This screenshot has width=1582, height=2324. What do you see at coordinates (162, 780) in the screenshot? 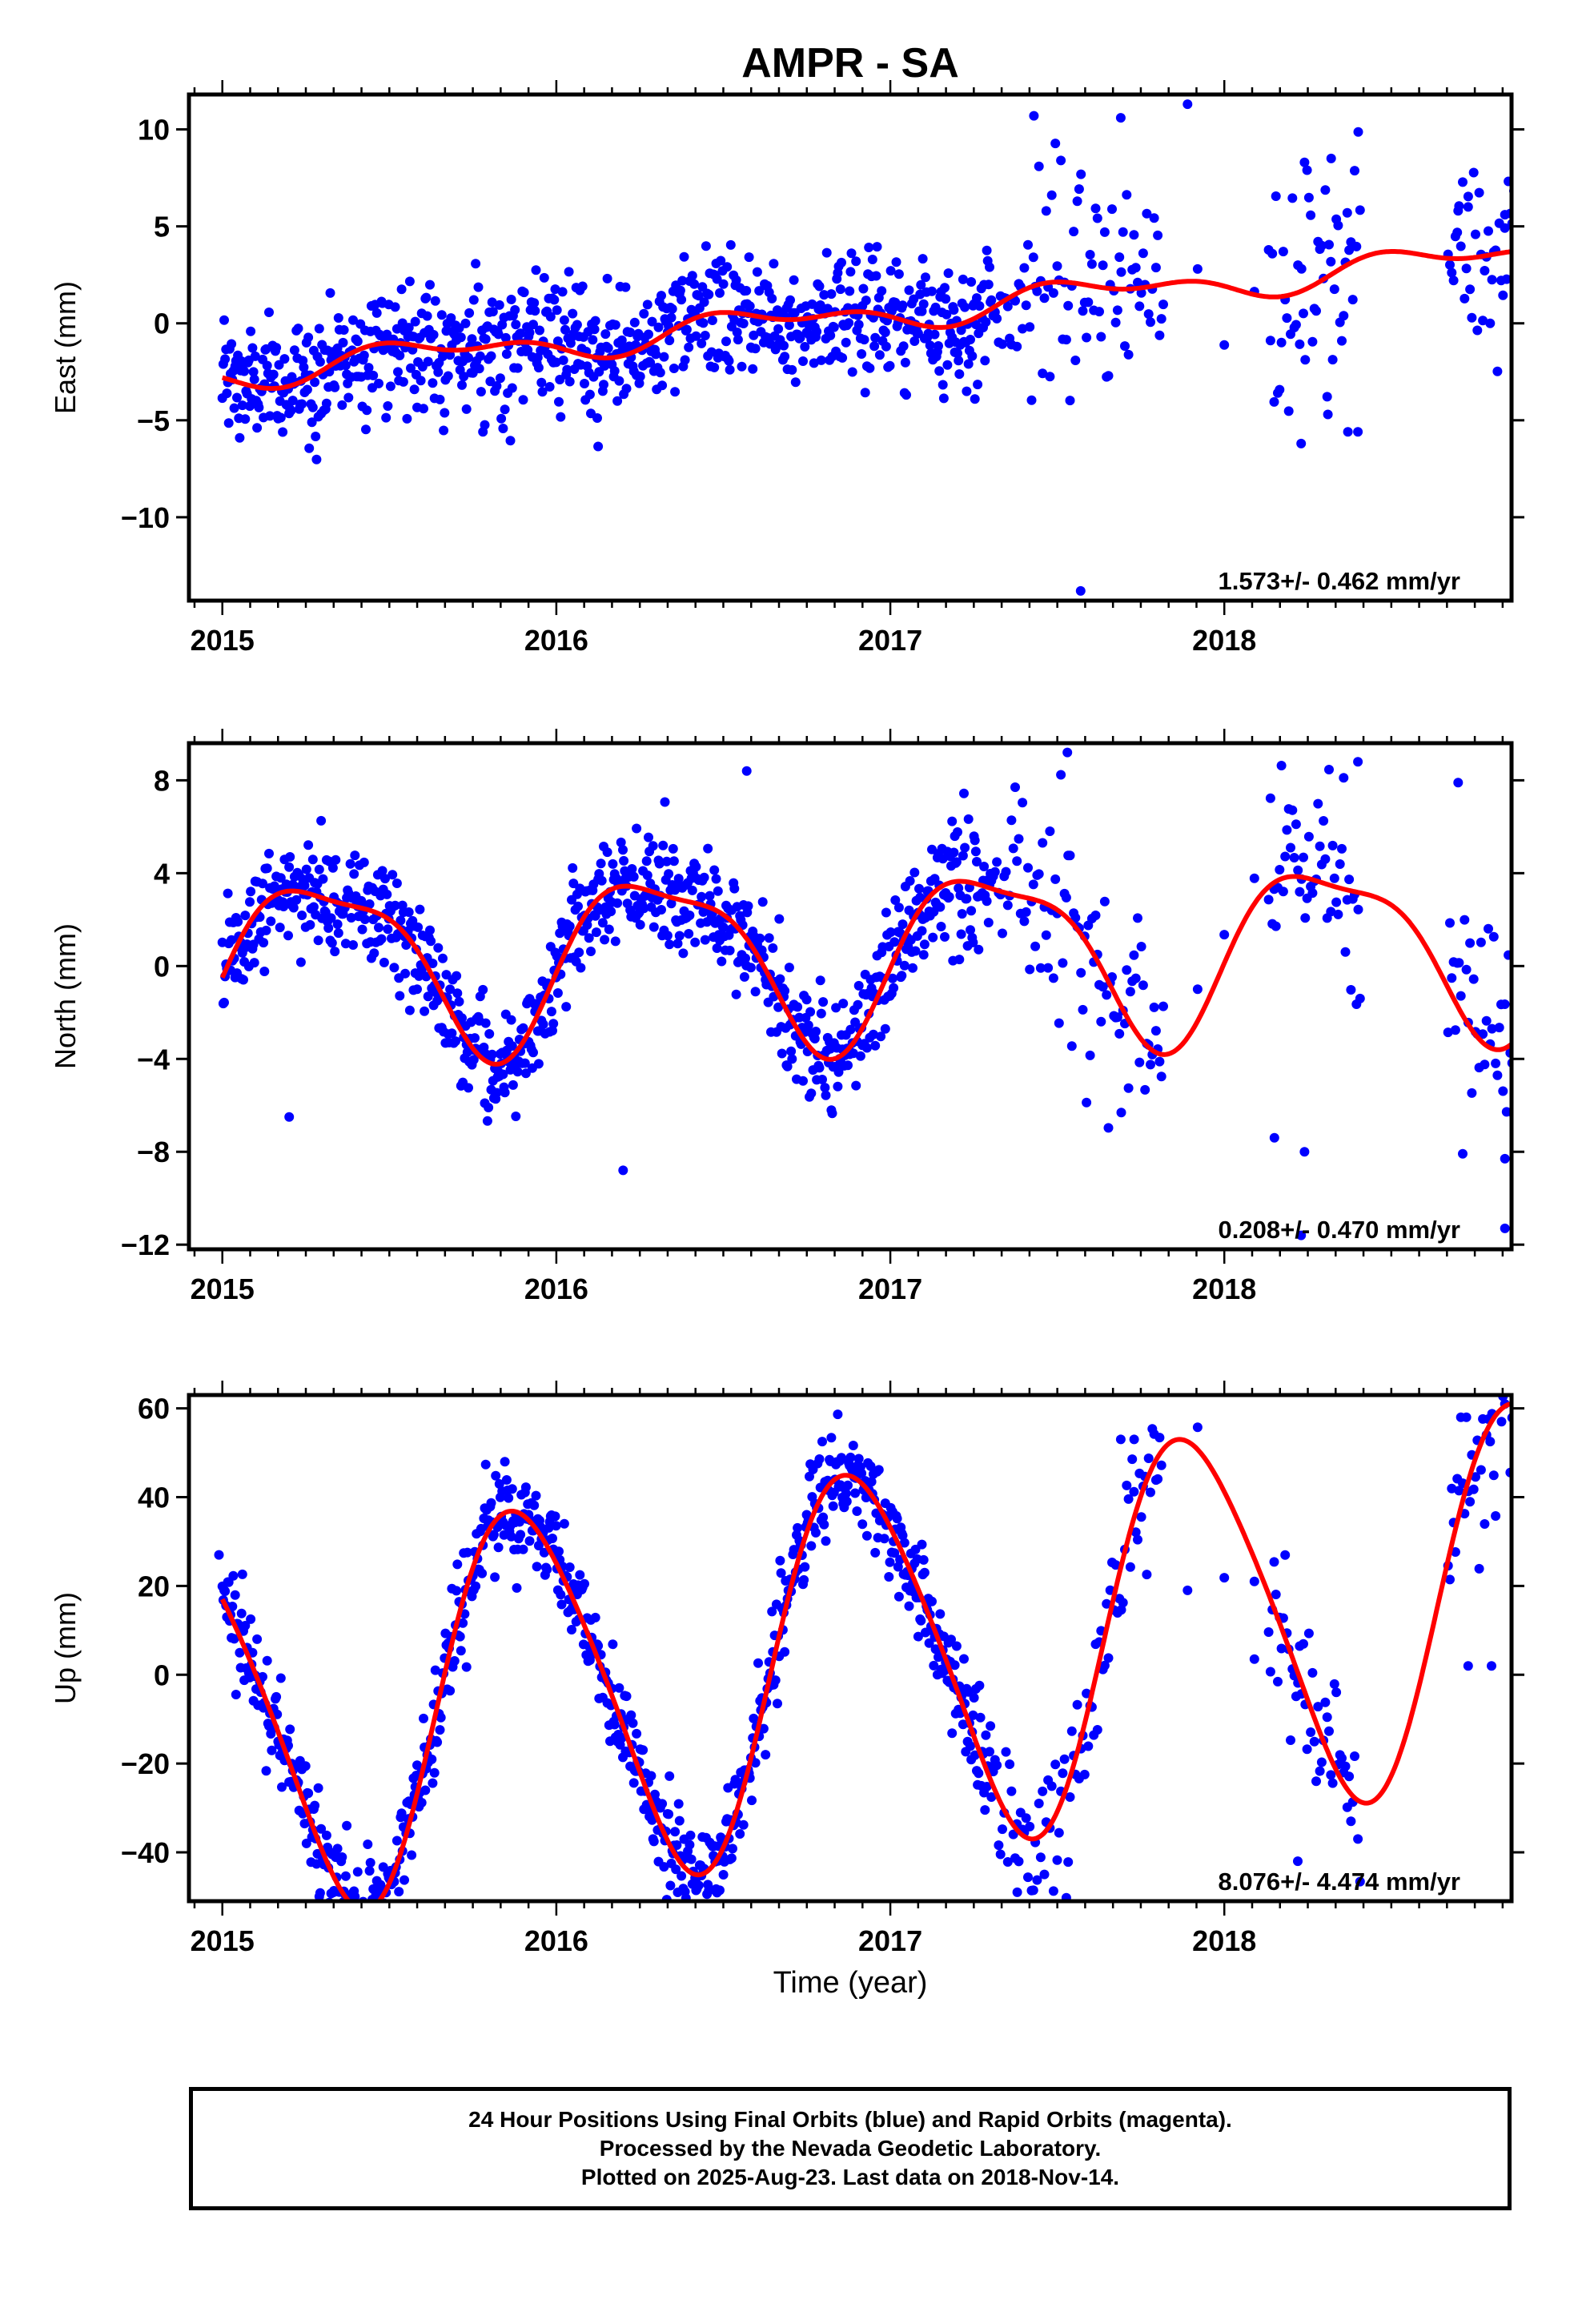
I see `y-tick-label: 8` at bounding box center [162, 780].